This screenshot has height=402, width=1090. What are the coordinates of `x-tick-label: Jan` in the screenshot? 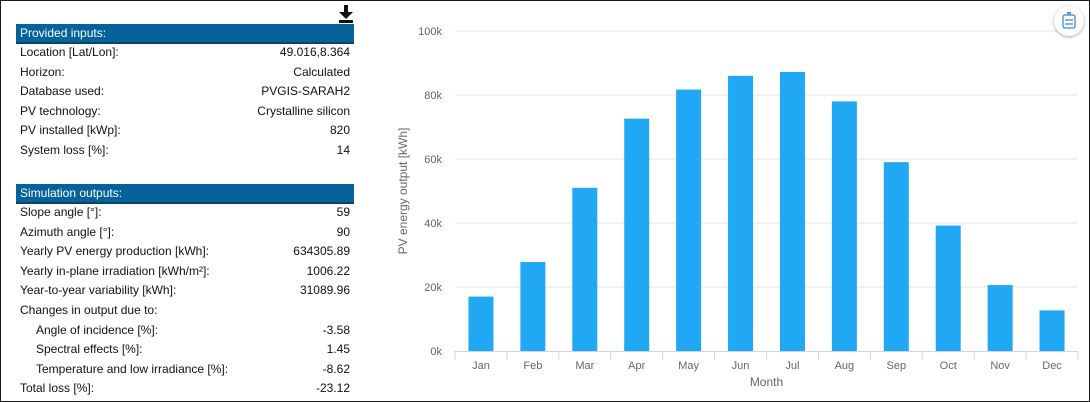 It's located at (481, 366).